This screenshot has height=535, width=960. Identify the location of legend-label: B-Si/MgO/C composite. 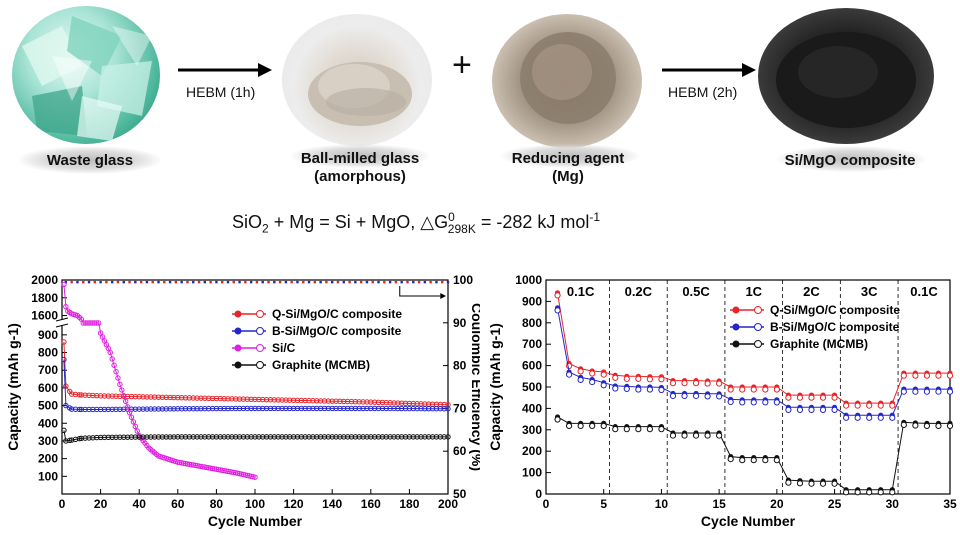
(337, 331).